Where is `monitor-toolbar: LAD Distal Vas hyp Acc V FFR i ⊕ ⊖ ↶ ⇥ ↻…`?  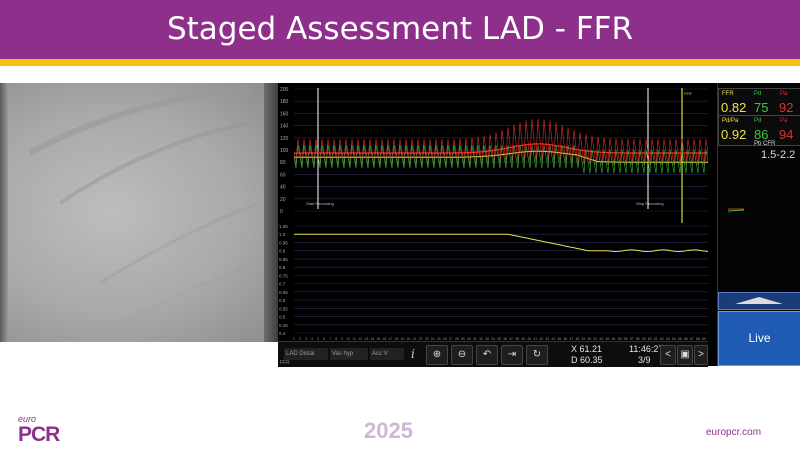
monitor-toolbar: LAD Distal Vas hyp Acc V FFR i ⊕ ⊖ ↶ ⇥ ↻… is located at coordinates (493, 354).